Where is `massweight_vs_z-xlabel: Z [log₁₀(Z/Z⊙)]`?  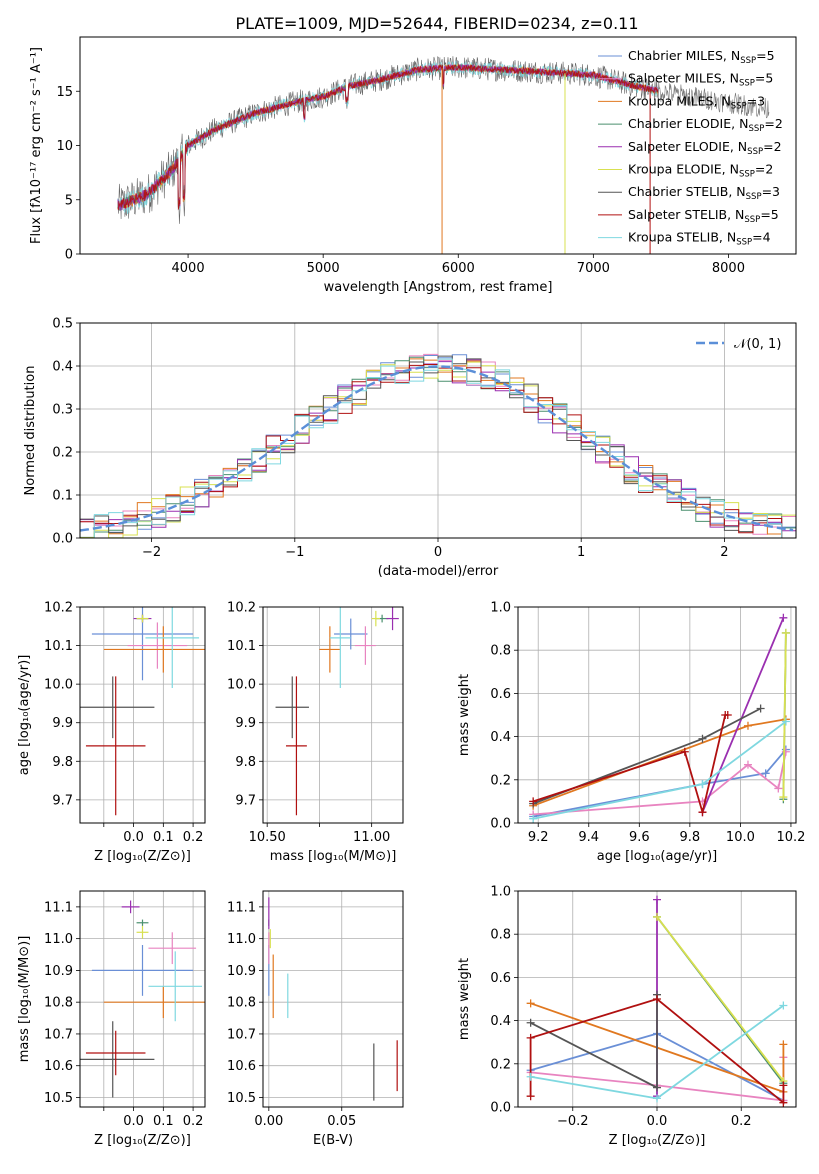
massweight_vs_z-xlabel: Z [log₁₀(Z/Z⊙)] is located at coordinates (657, 1140).